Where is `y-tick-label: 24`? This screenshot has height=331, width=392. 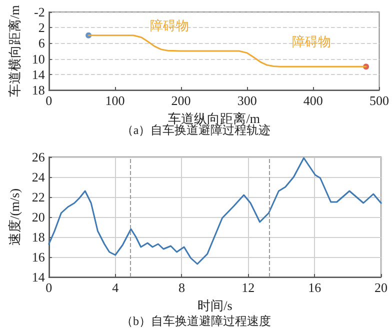 y-tick-label: 24 is located at coordinates (39, 177).